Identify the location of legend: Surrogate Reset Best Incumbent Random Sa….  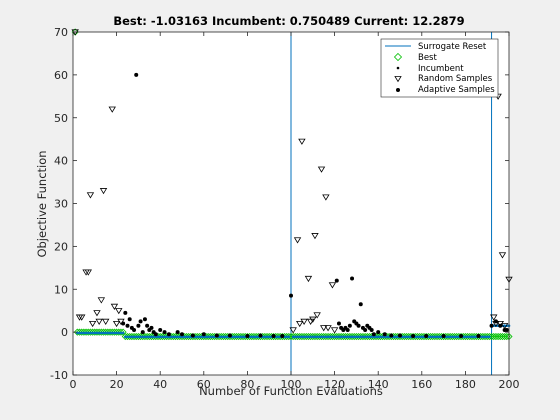
(439, 68).